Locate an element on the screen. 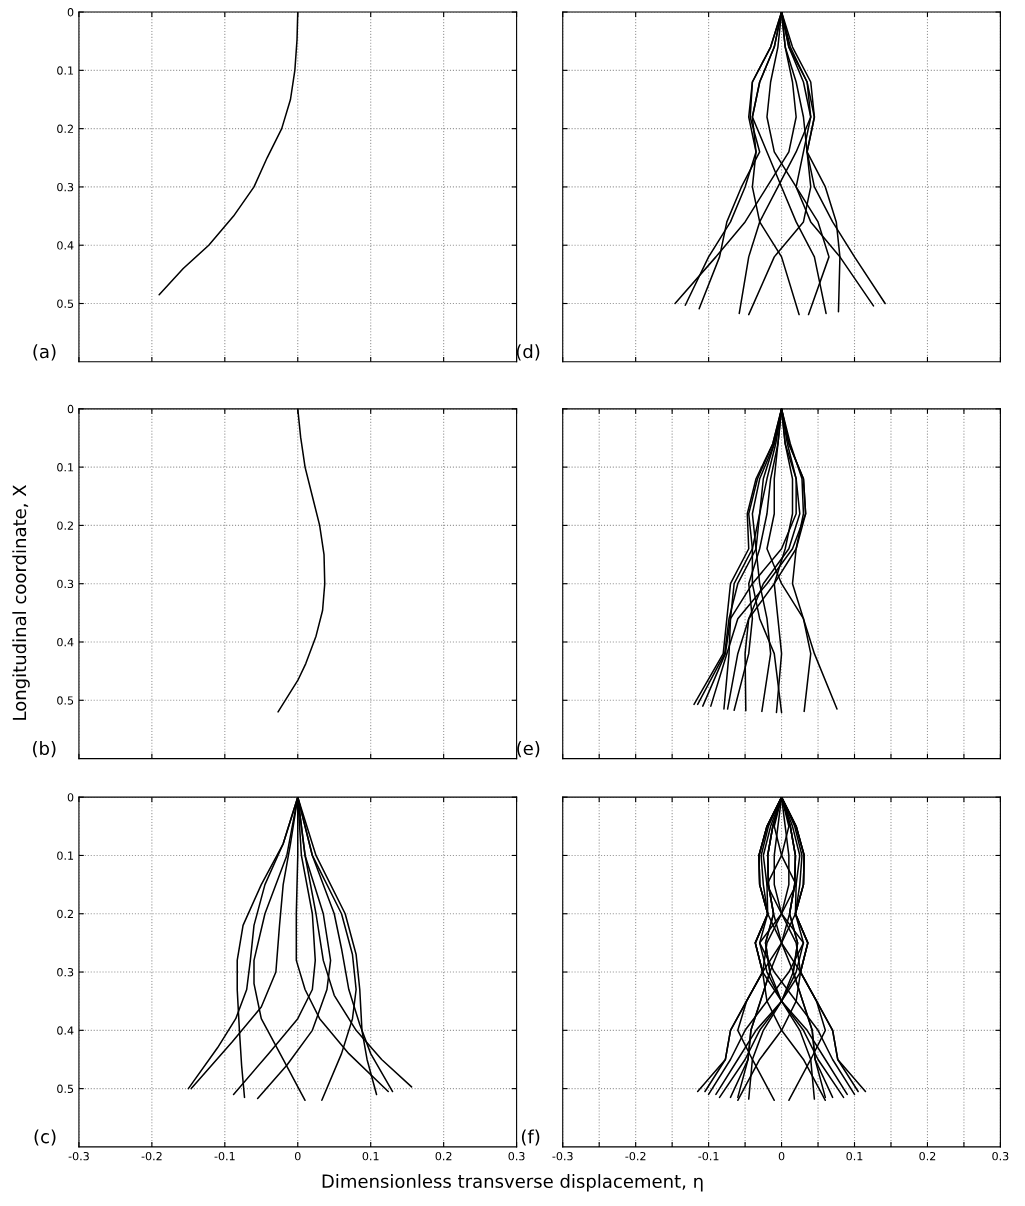  text: (c) is located at coordinates (45, 1137).